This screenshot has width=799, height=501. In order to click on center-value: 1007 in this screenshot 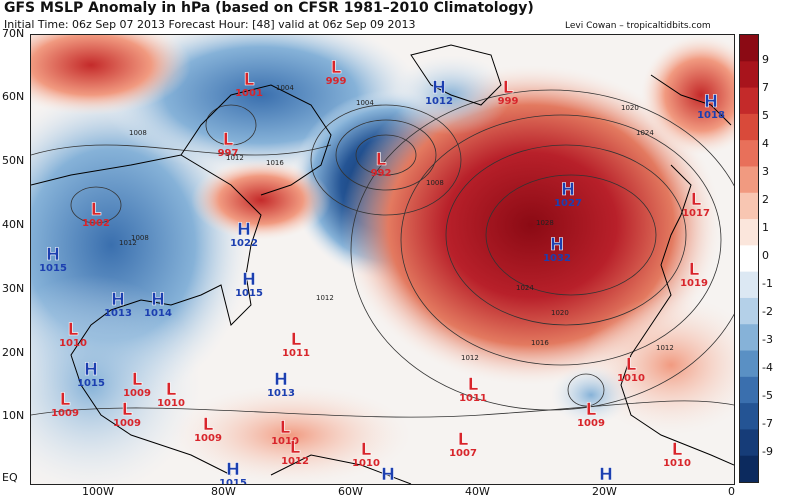, I will do `click(463, 453)`.